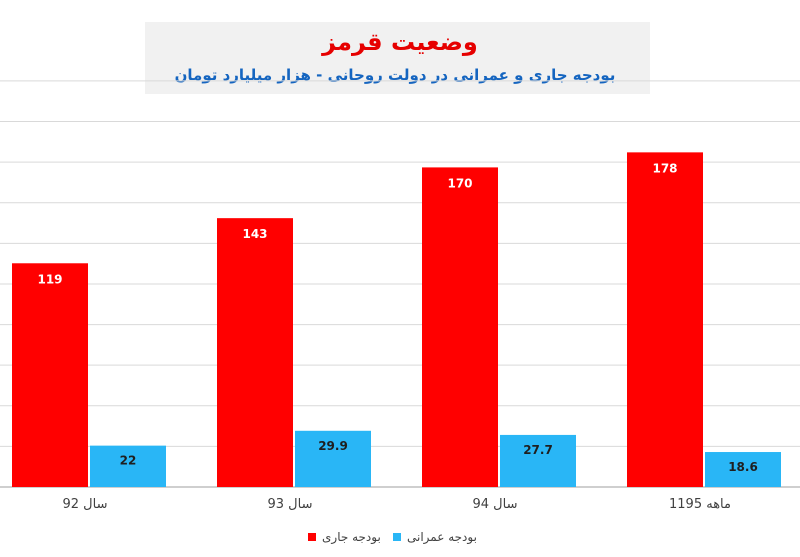  I want to click on category-label-3: 11ماهه 95, so click(700, 504).